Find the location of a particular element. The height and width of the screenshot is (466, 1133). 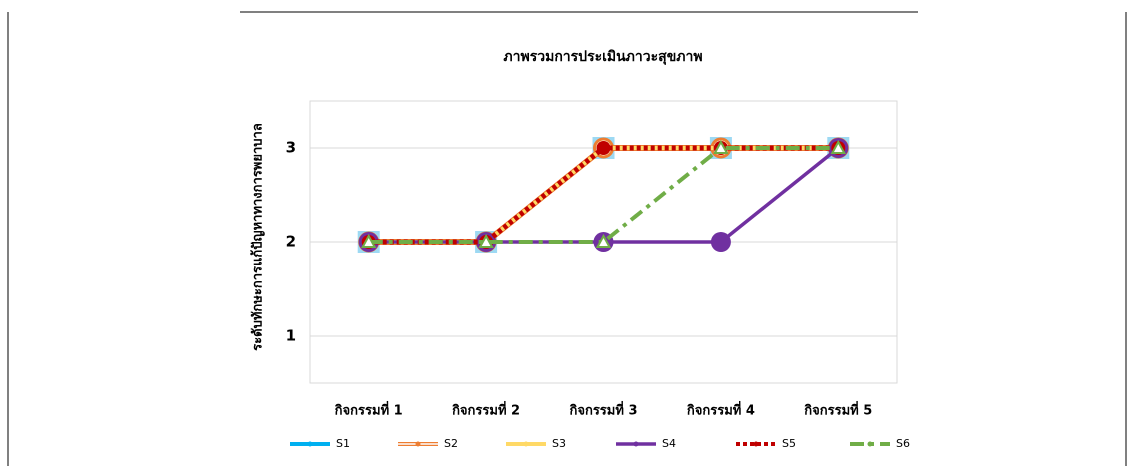

x-tick-label: กิจกรรมที่ 4 is located at coordinates (721, 410).